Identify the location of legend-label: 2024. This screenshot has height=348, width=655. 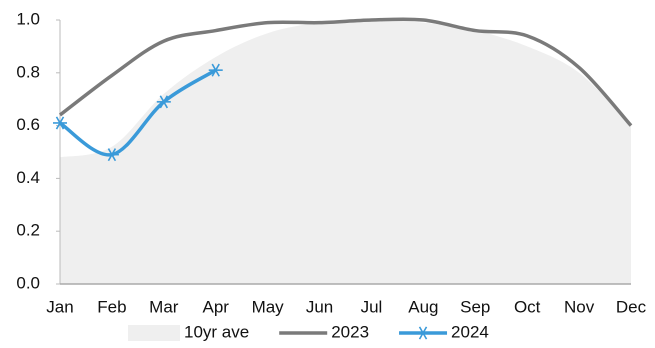
(470, 331).